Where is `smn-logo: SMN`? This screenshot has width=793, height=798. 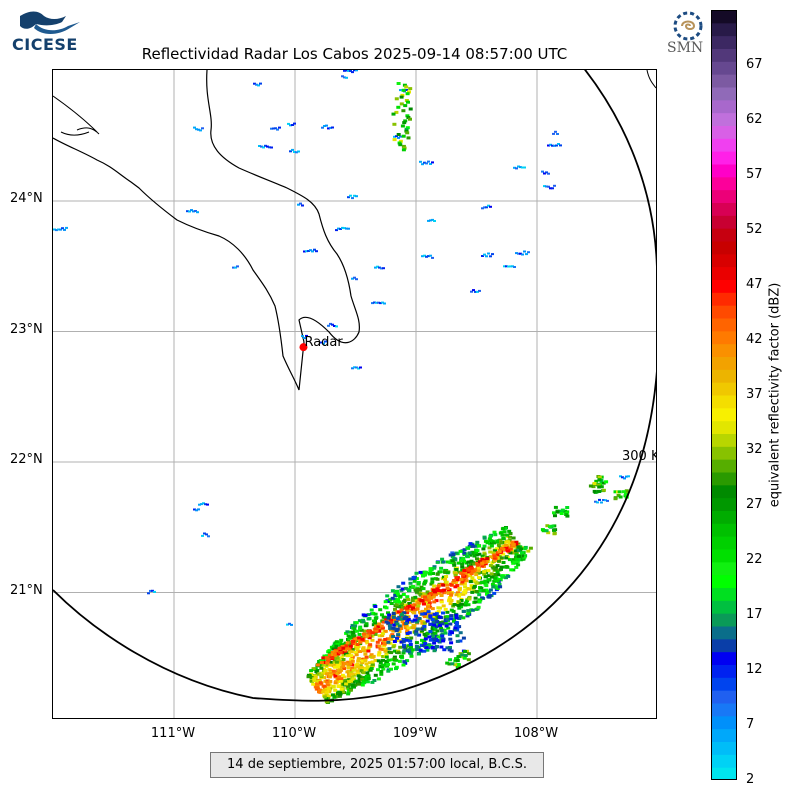
smn-logo: SMN is located at coordinates (688, 36).